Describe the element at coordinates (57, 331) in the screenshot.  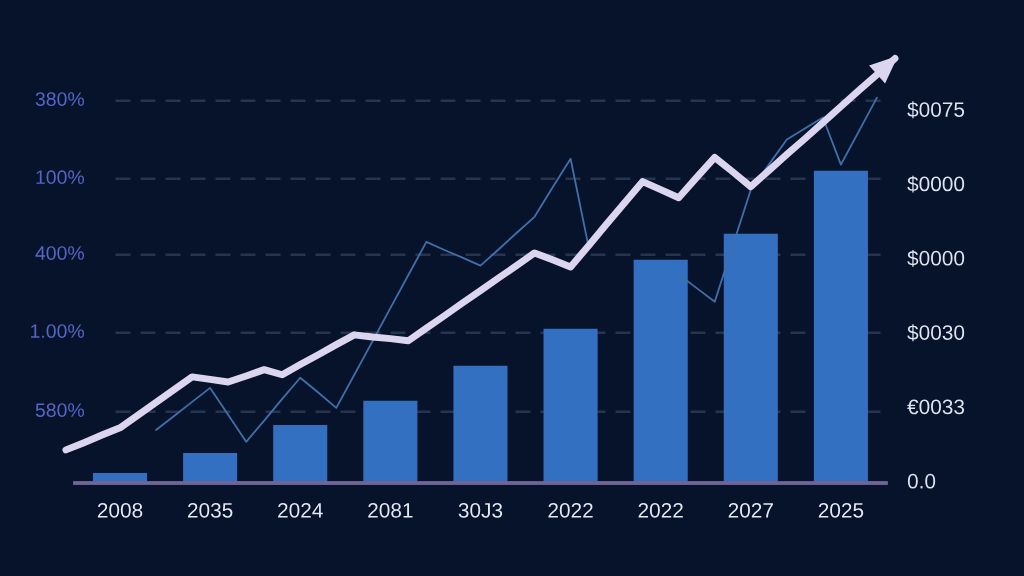
I see `annotation: 1.00%` at that location.